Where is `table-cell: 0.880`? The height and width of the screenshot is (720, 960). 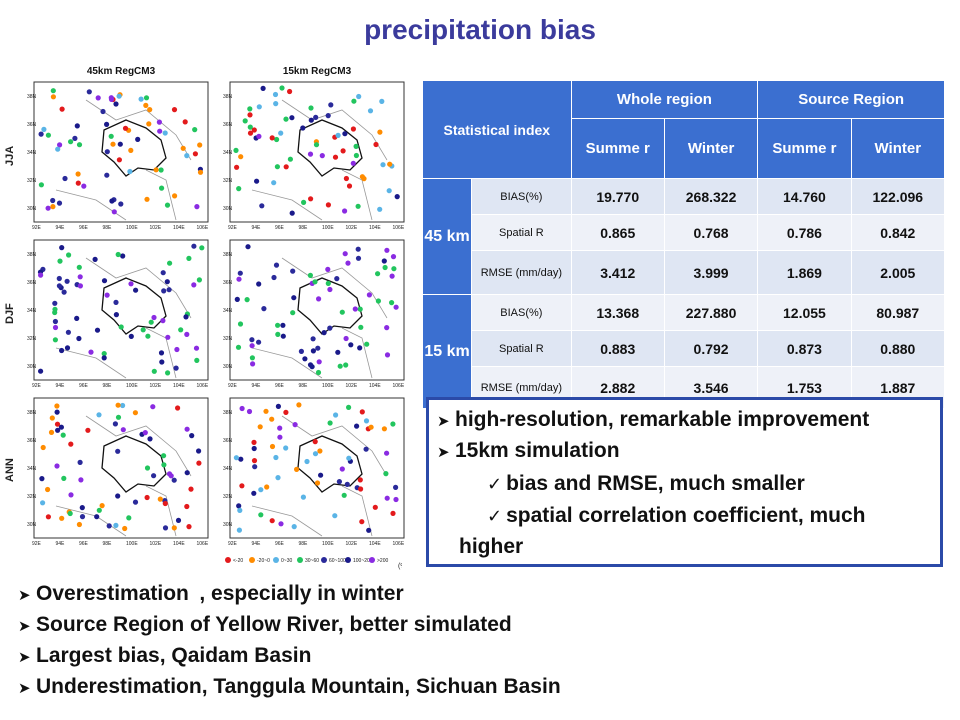 table-cell: 0.880 is located at coordinates (898, 348).